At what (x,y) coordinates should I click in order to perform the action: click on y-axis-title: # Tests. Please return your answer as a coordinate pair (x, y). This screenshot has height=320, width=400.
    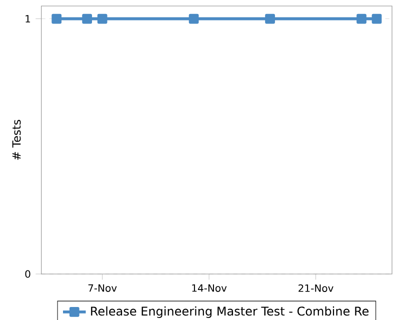
    Looking at the image, I should click on (16, 140).